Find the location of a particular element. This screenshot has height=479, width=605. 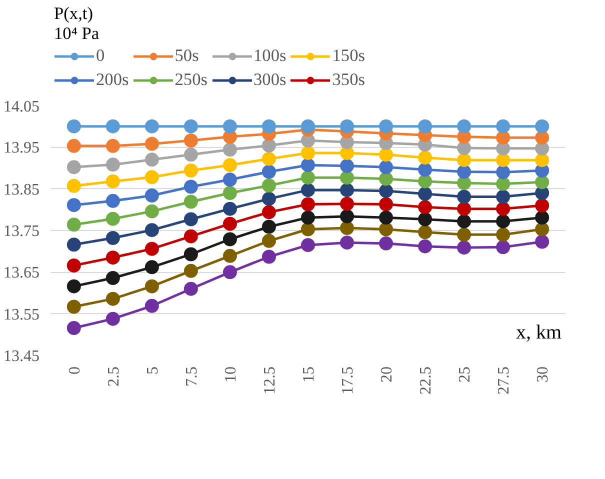

x-tick-label: 0 is located at coordinates (75, 370).